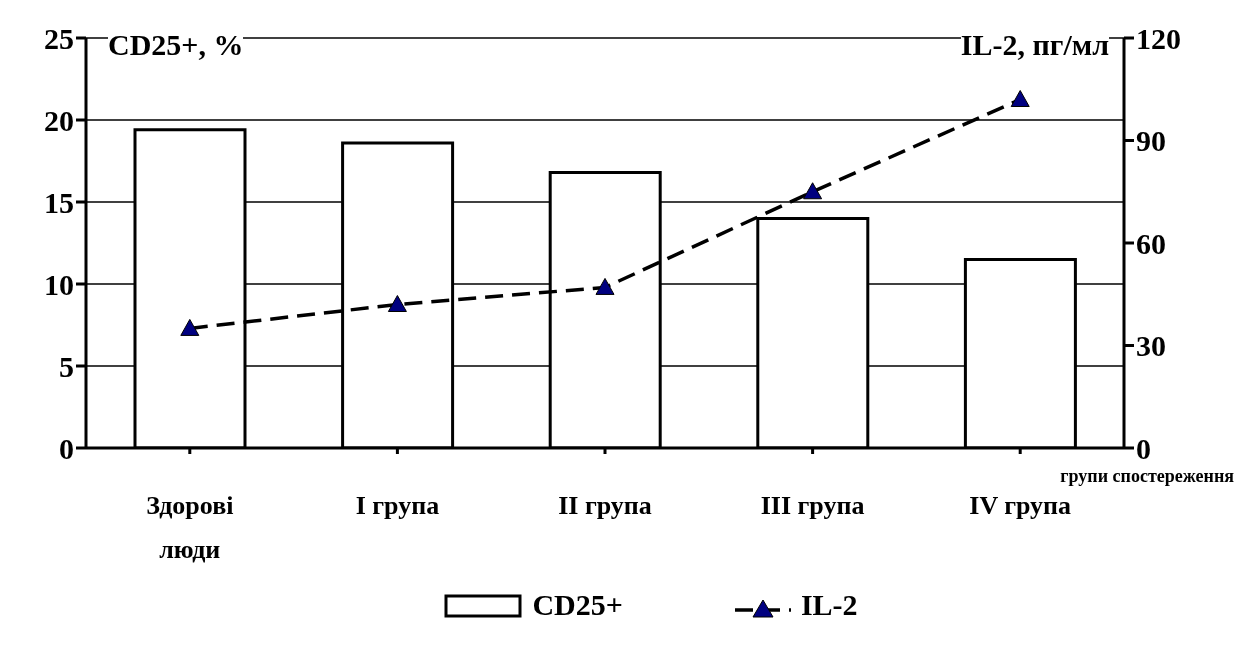 This screenshot has height=655, width=1244. I want to click on y2-tick-label: 60, so click(1151, 243).